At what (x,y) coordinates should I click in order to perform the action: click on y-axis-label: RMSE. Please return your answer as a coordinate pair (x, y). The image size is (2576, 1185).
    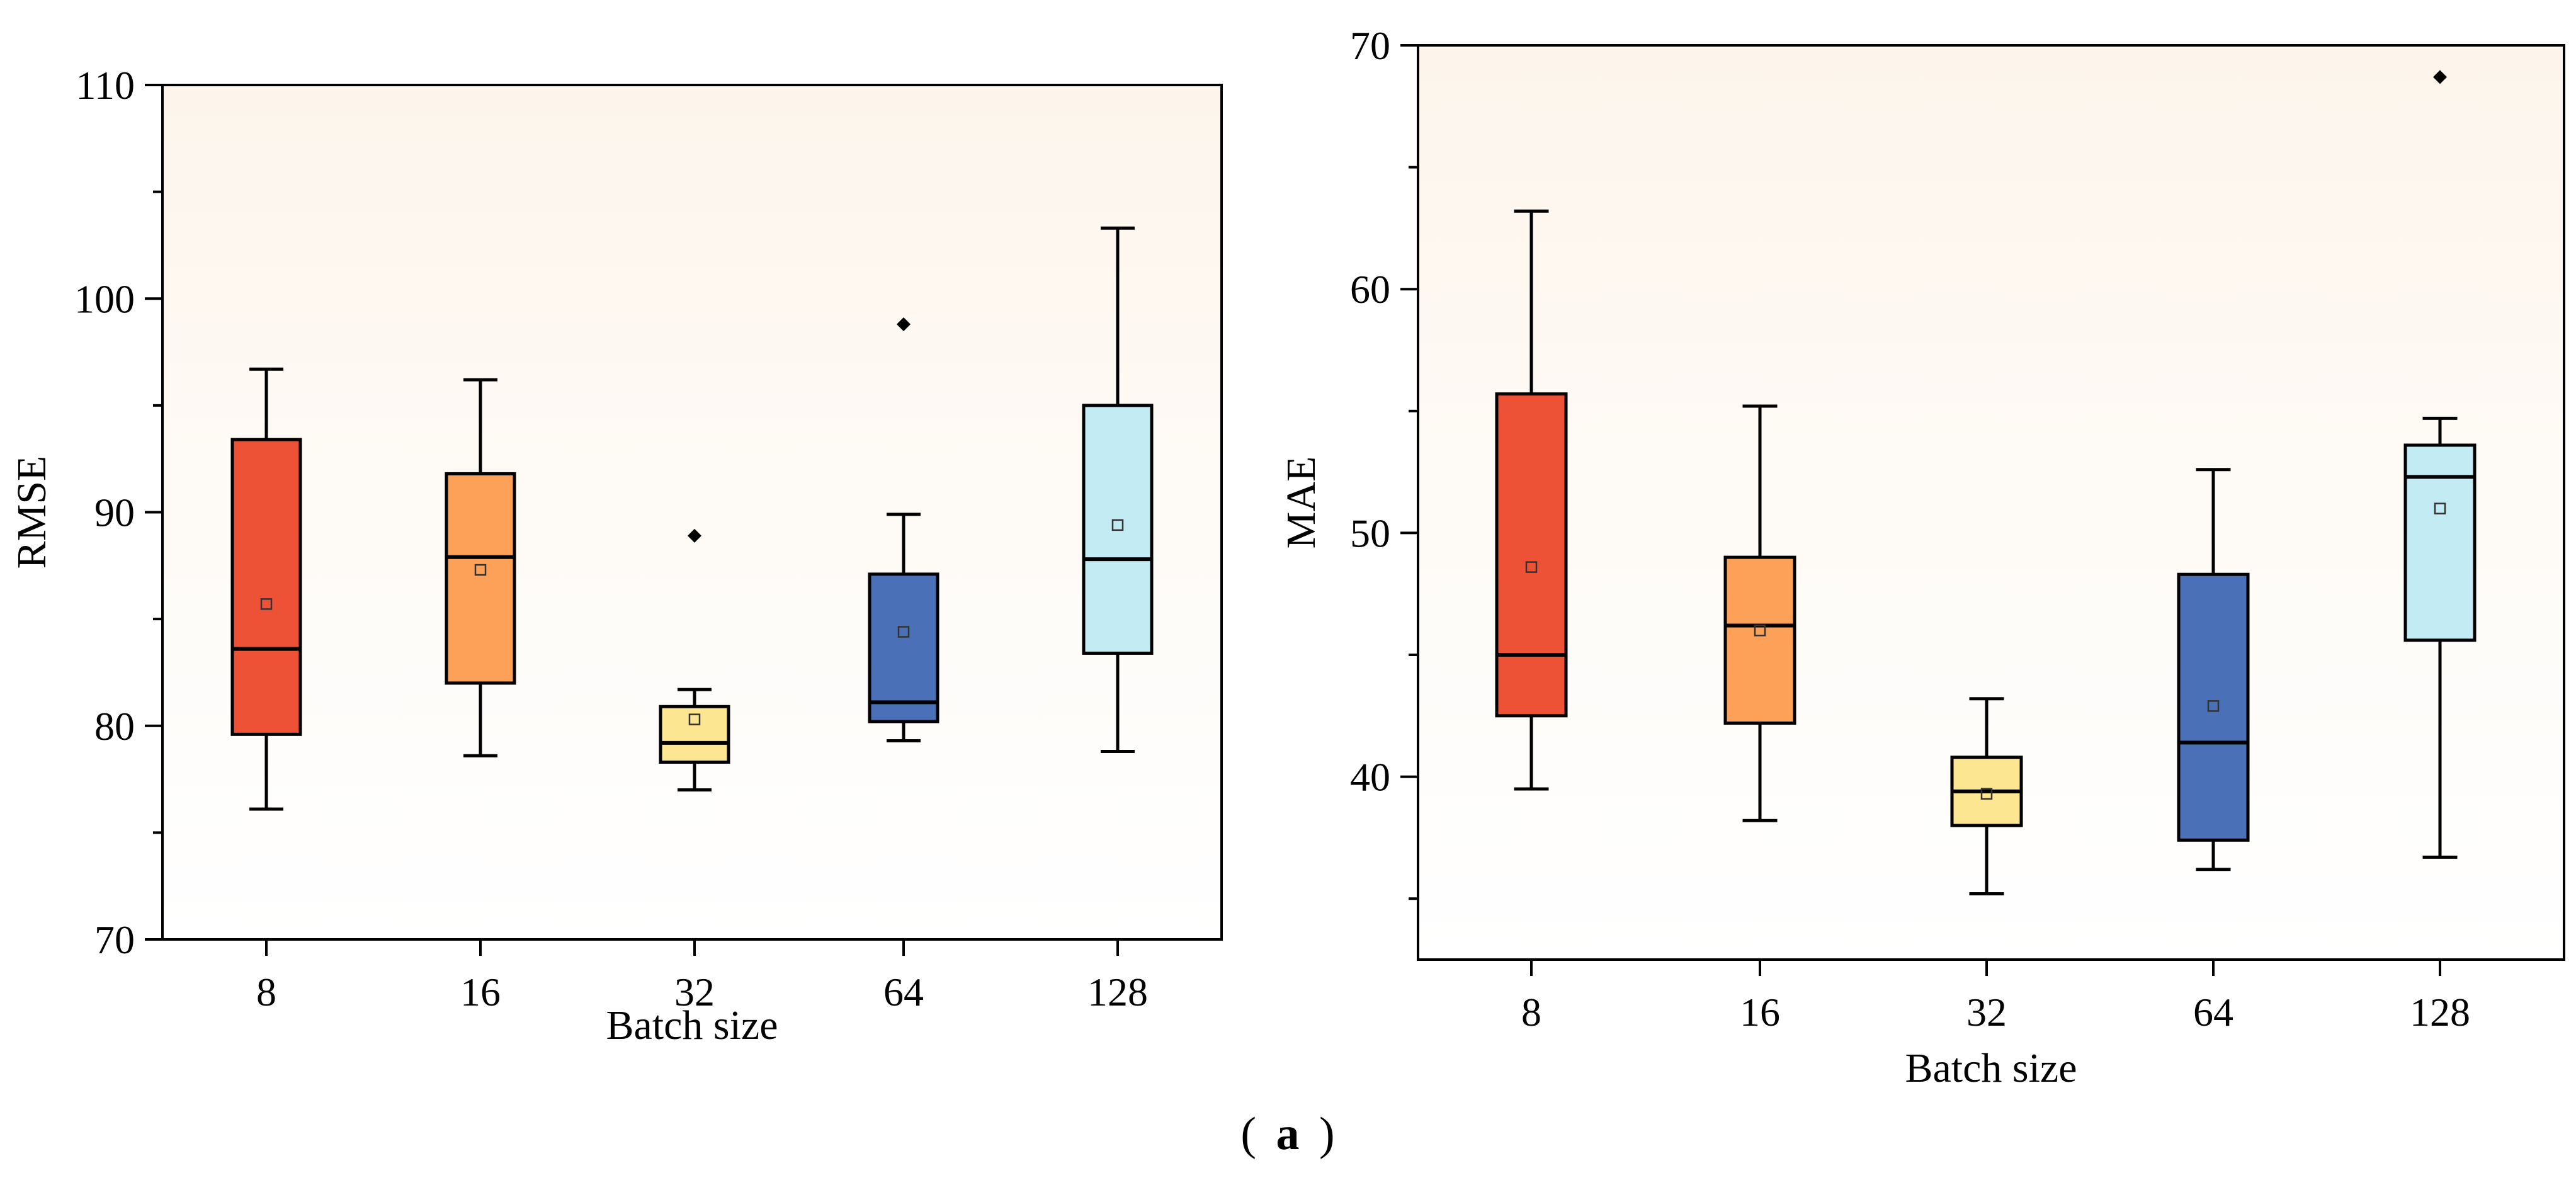
    Looking at the image, I should click on (32, 512).